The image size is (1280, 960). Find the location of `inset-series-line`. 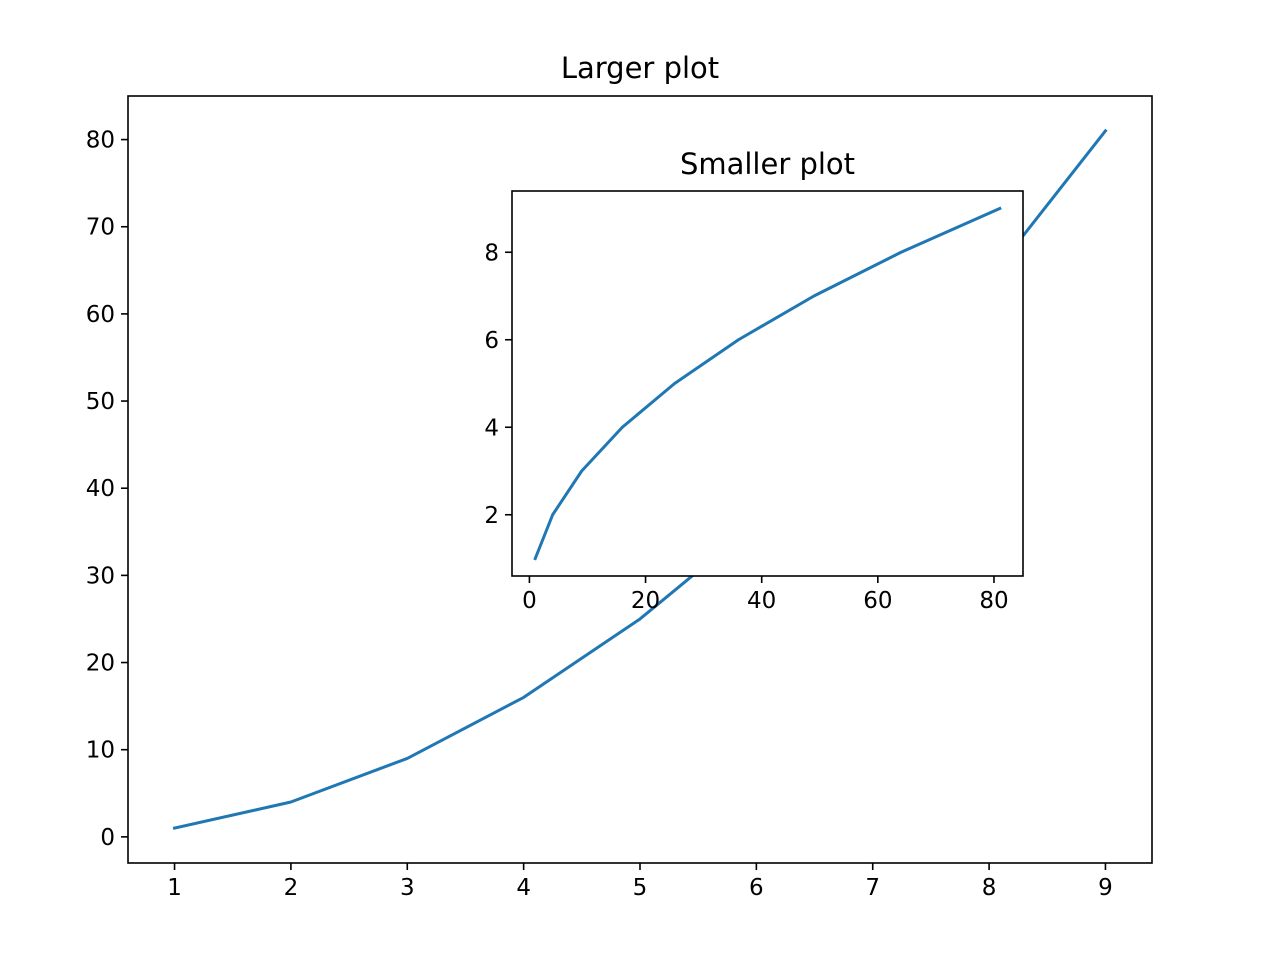

inset-series-line is located at coordinates (767, 383).